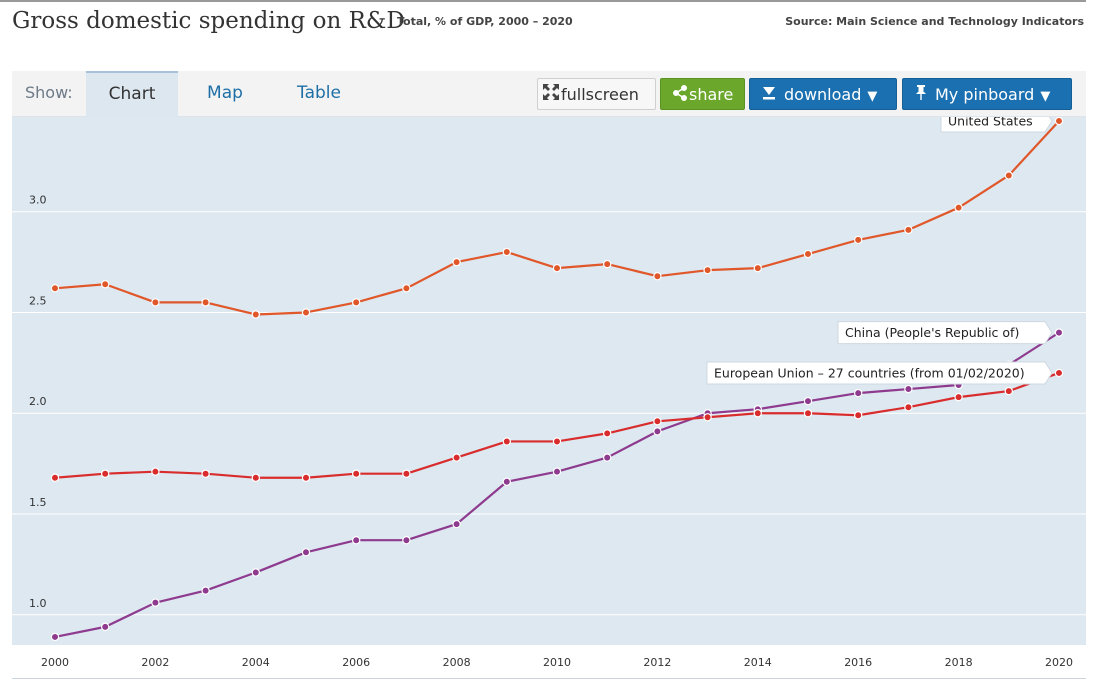  What do you see at coordinates (49, 92) in the screenshot?
I see `show-label: Show:` at bounding box center [49, 92].